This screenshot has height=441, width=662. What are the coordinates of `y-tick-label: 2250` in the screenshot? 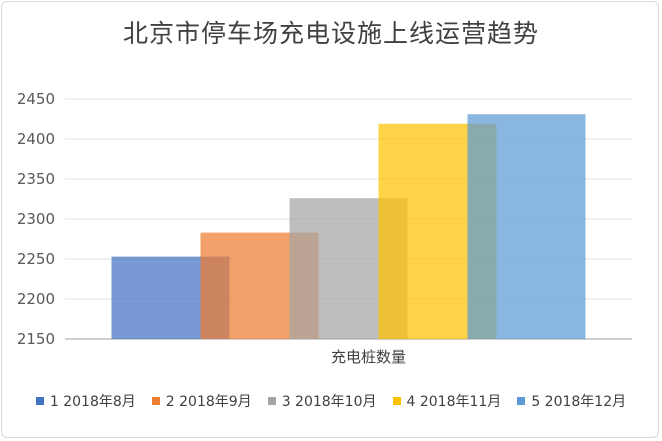 It's located at (36, 259).